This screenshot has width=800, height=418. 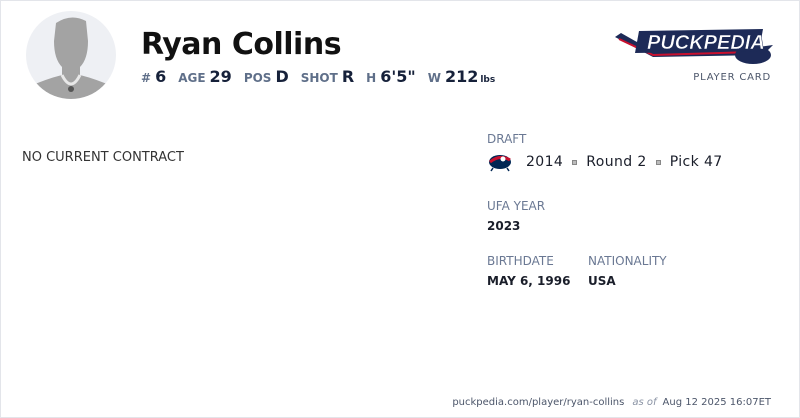 What do you see at coordinates (371, 78) in the screenshot?
I see `height-label: H` at bounding box center [371, 78].